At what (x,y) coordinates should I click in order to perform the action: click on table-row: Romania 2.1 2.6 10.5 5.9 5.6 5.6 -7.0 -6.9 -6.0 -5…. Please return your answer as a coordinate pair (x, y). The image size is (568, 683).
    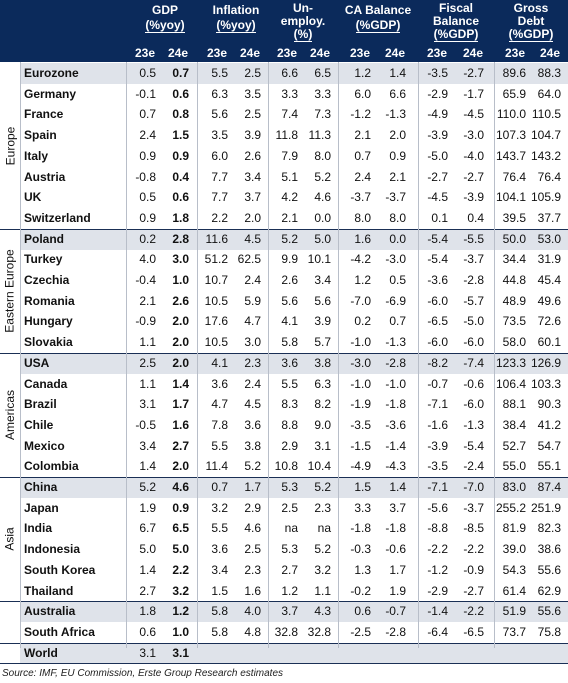
    Looking at the image, I should click on (294, 301).